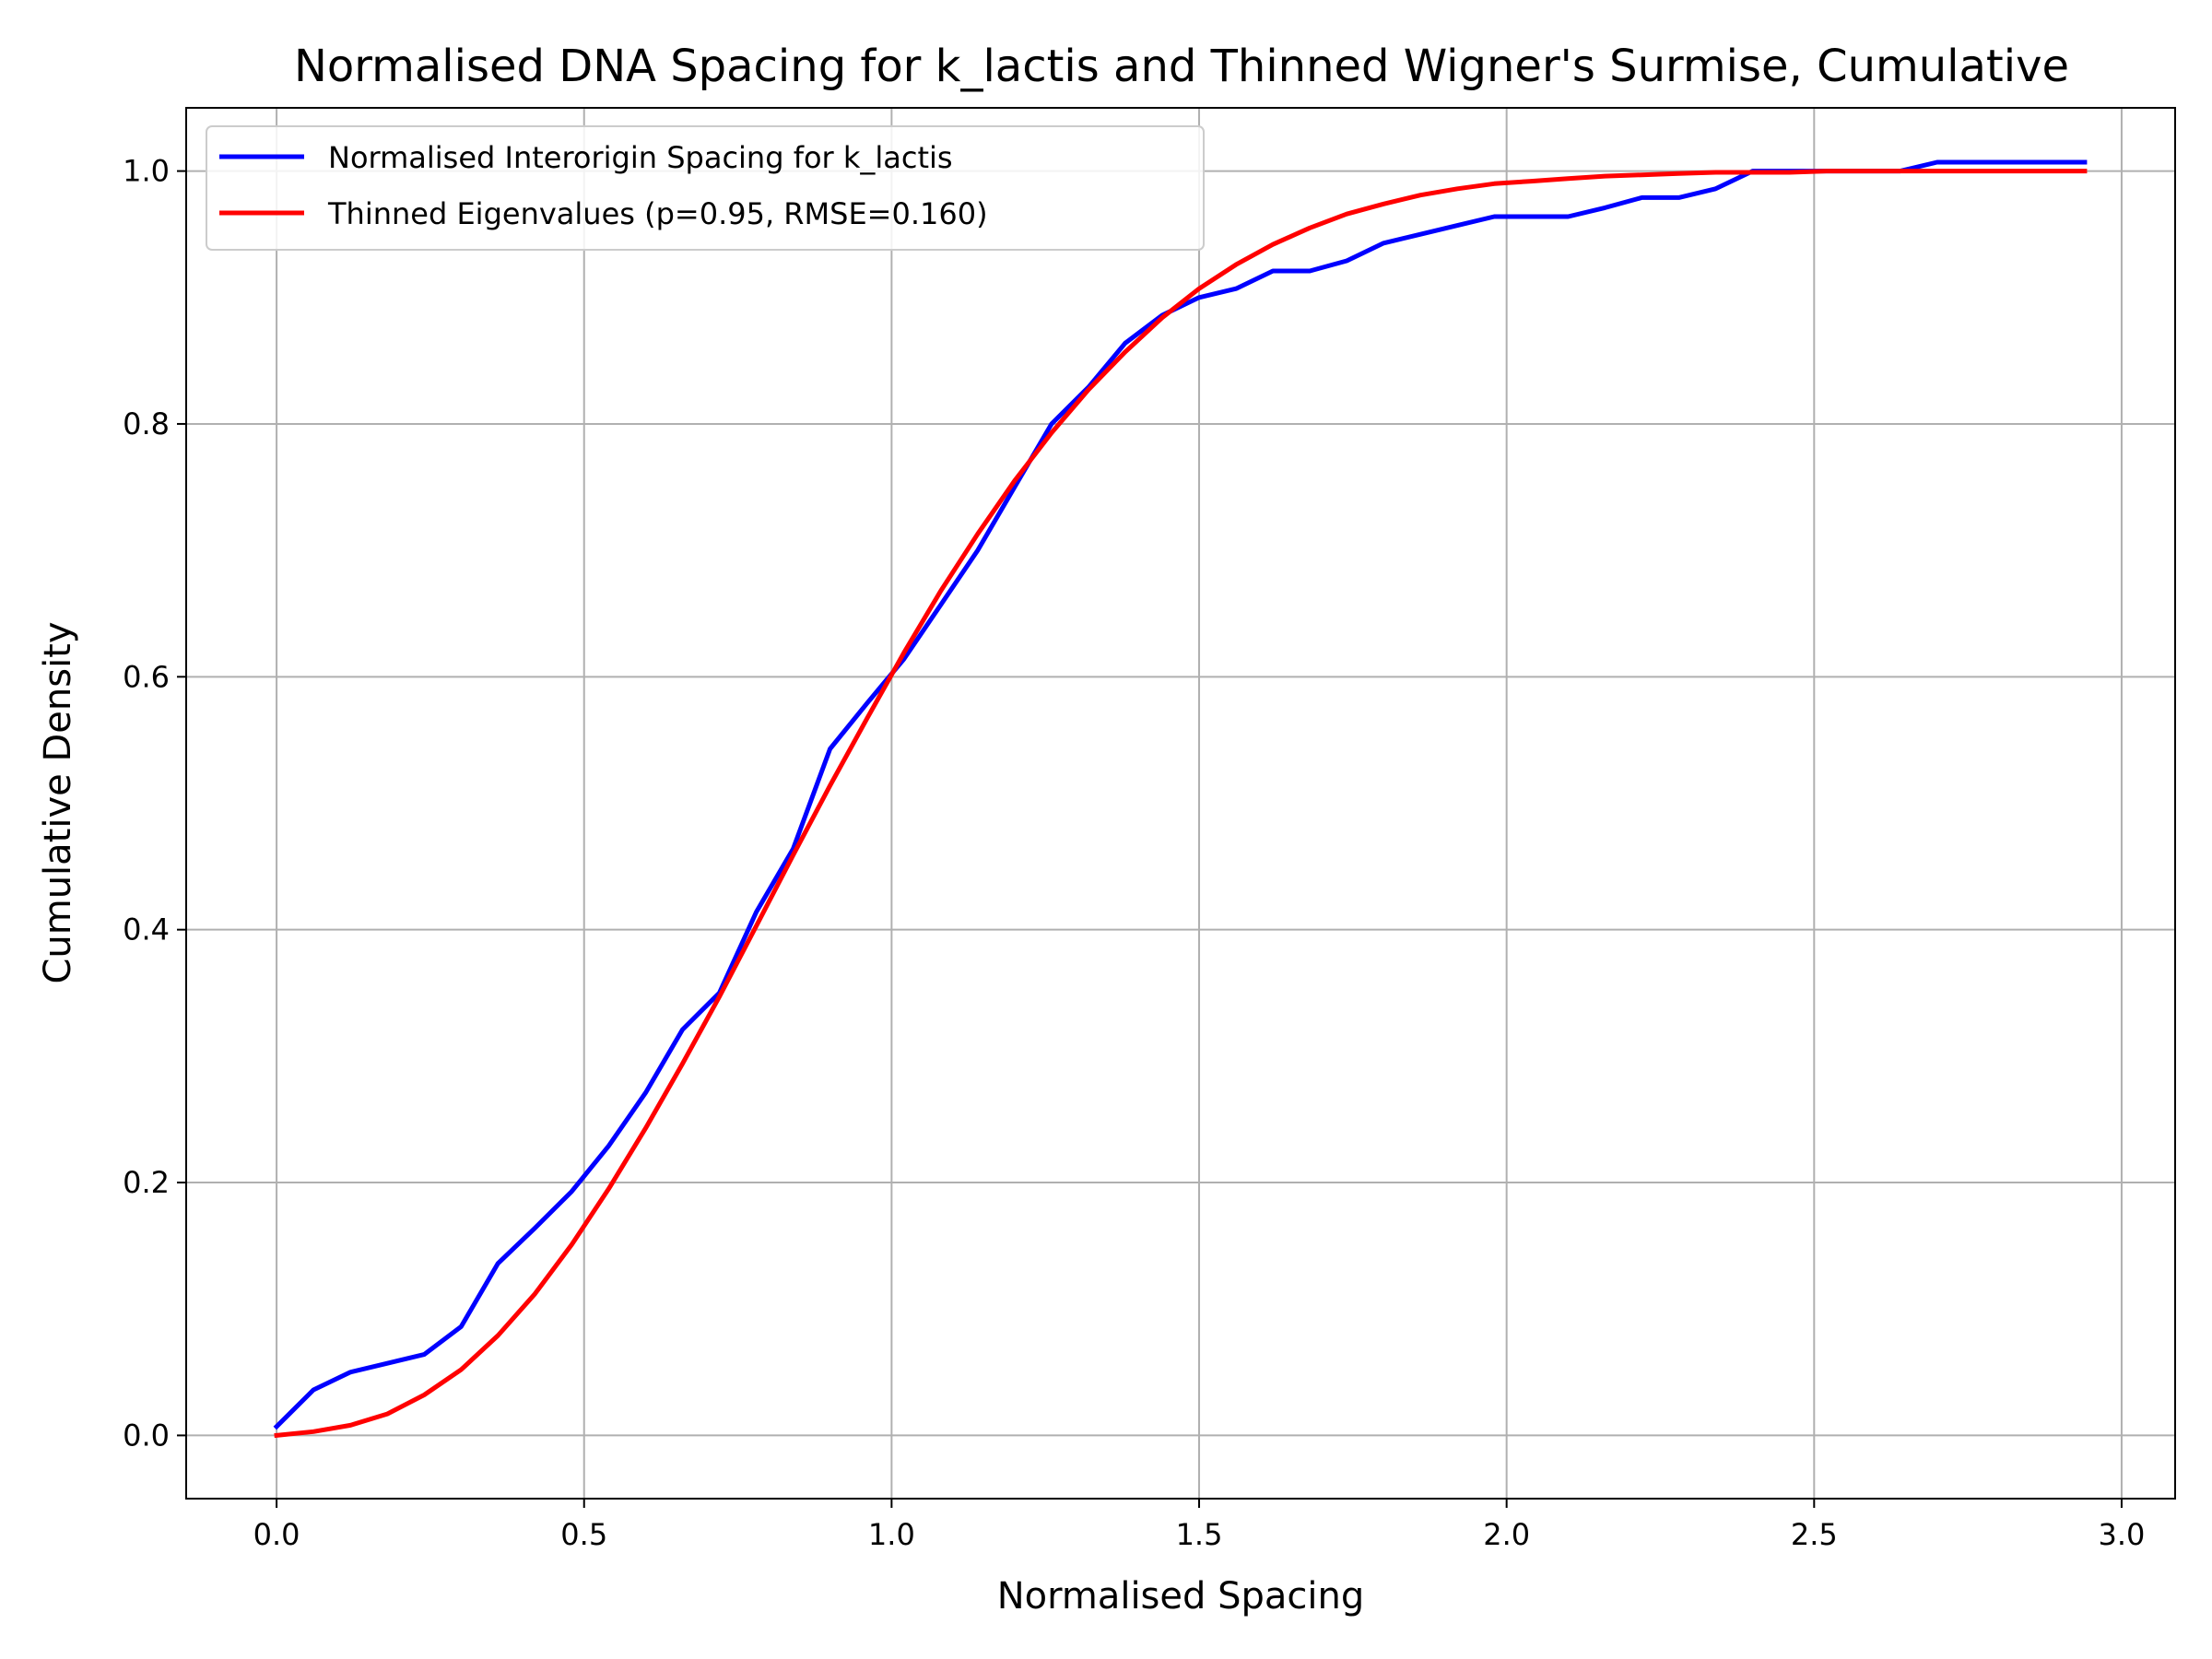 The height and width of the screenshot is (1659, 2212). I want to click on x-tick-label: 1.0, so click(891, 1534).